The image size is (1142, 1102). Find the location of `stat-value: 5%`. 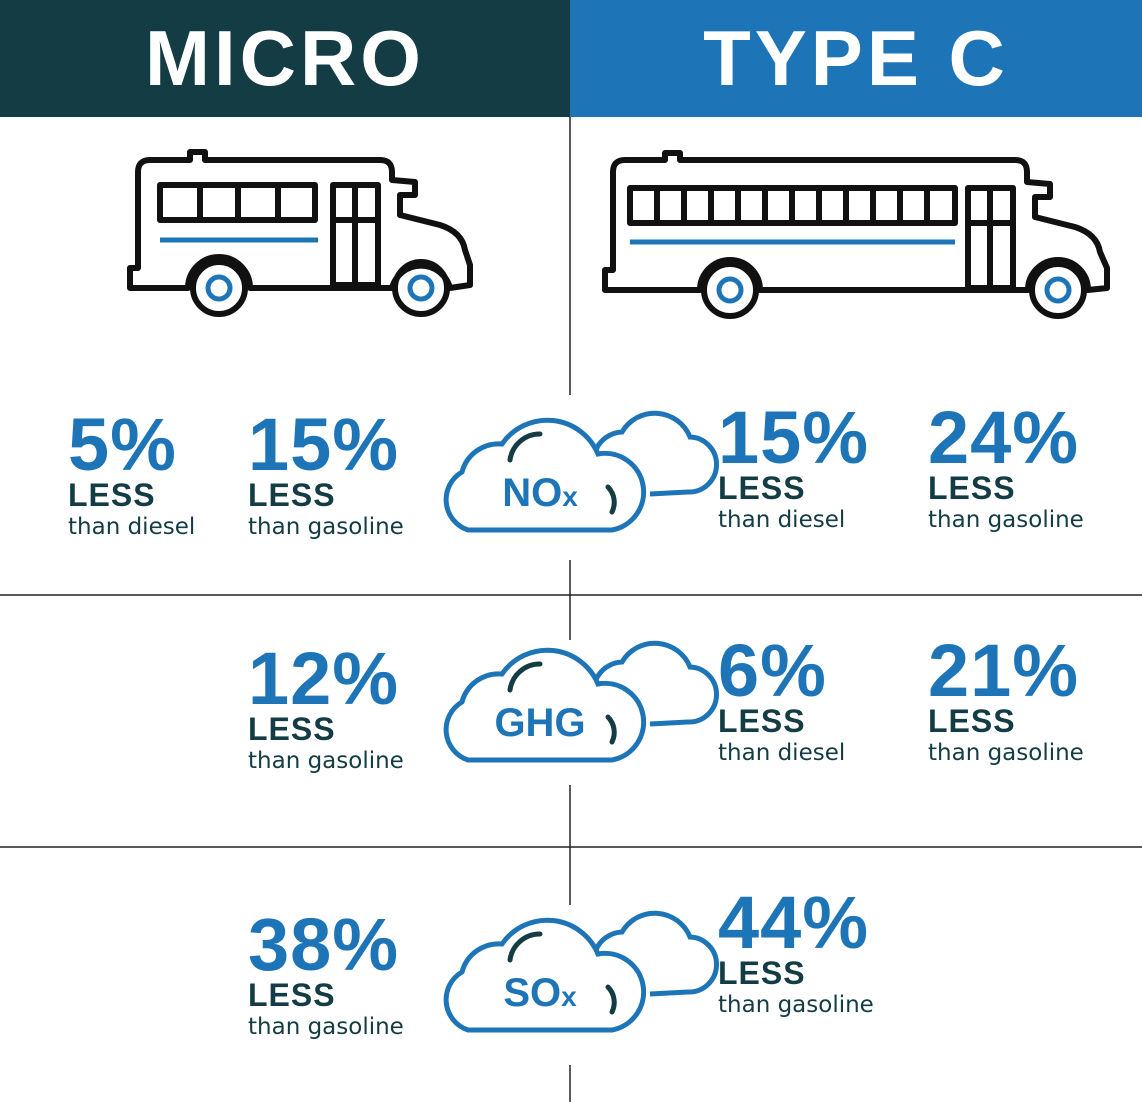

stat-value: 5% is located at coordinates (122, 444).